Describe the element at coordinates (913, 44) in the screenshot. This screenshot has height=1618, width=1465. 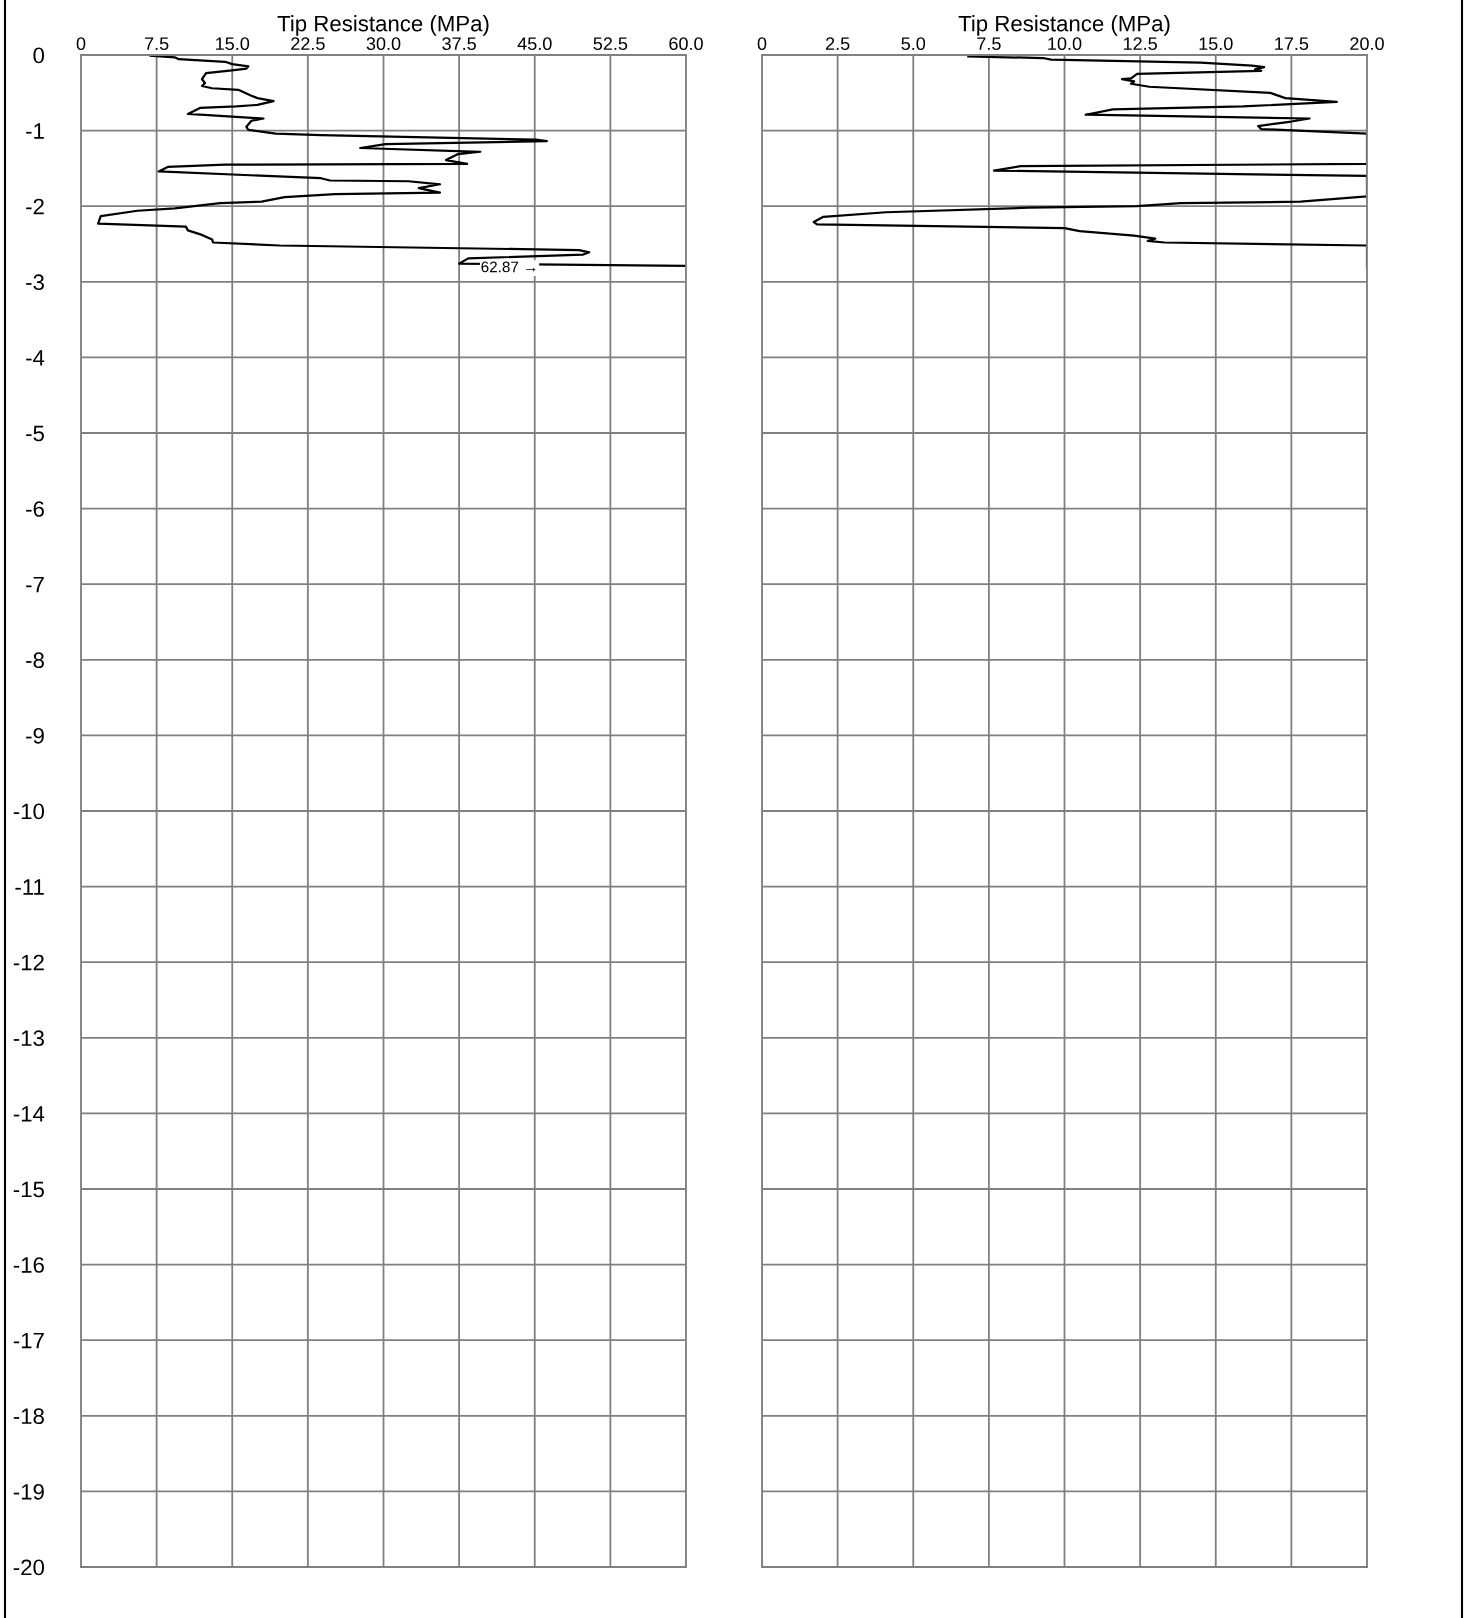
I see `x-tick-label: 5.0` at that location.